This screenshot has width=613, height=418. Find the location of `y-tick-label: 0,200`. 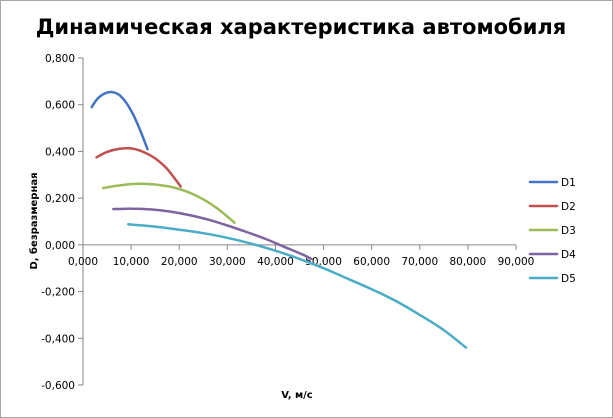

y-tick-label: 0,200 is located at coordinates (60, 199).